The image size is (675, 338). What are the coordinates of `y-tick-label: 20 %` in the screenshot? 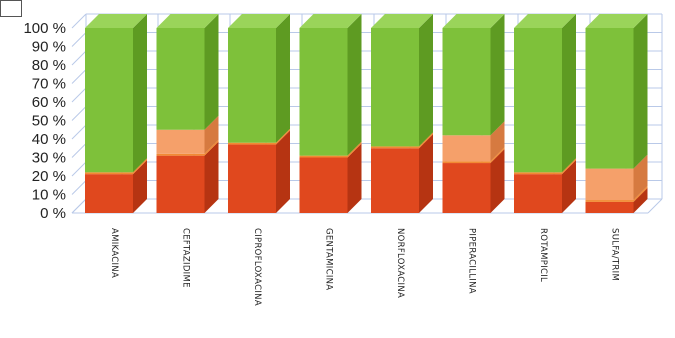 It's located at (49, 176).